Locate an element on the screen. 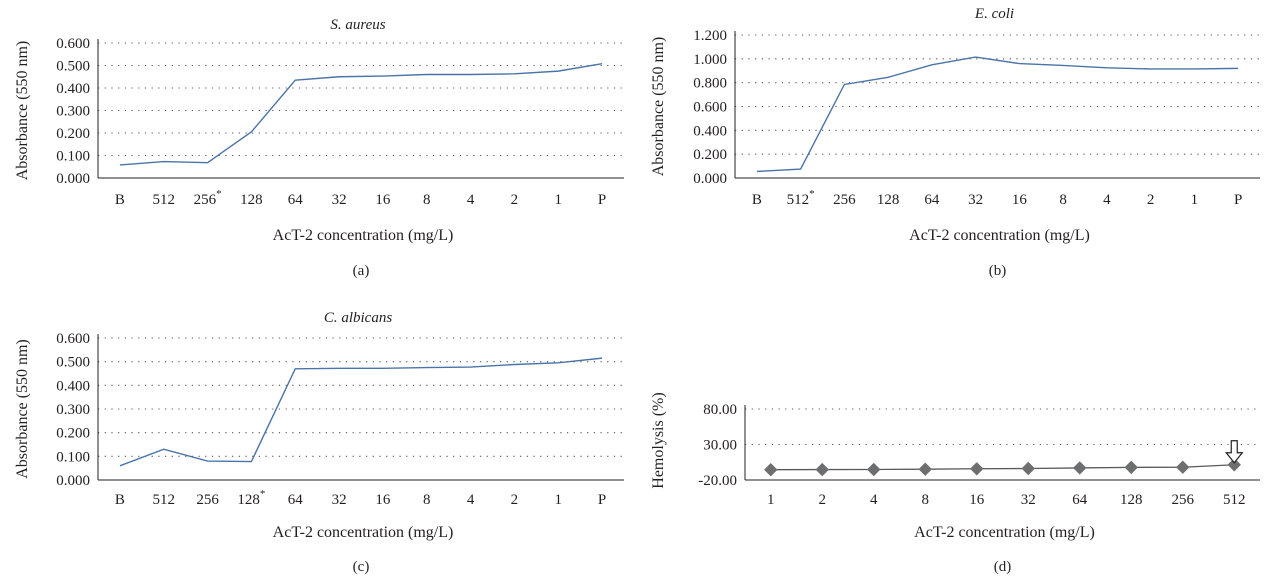 The height and width of the screenshot is (584, 1266). panel-label: (b) is located at coordinates (998, 271).